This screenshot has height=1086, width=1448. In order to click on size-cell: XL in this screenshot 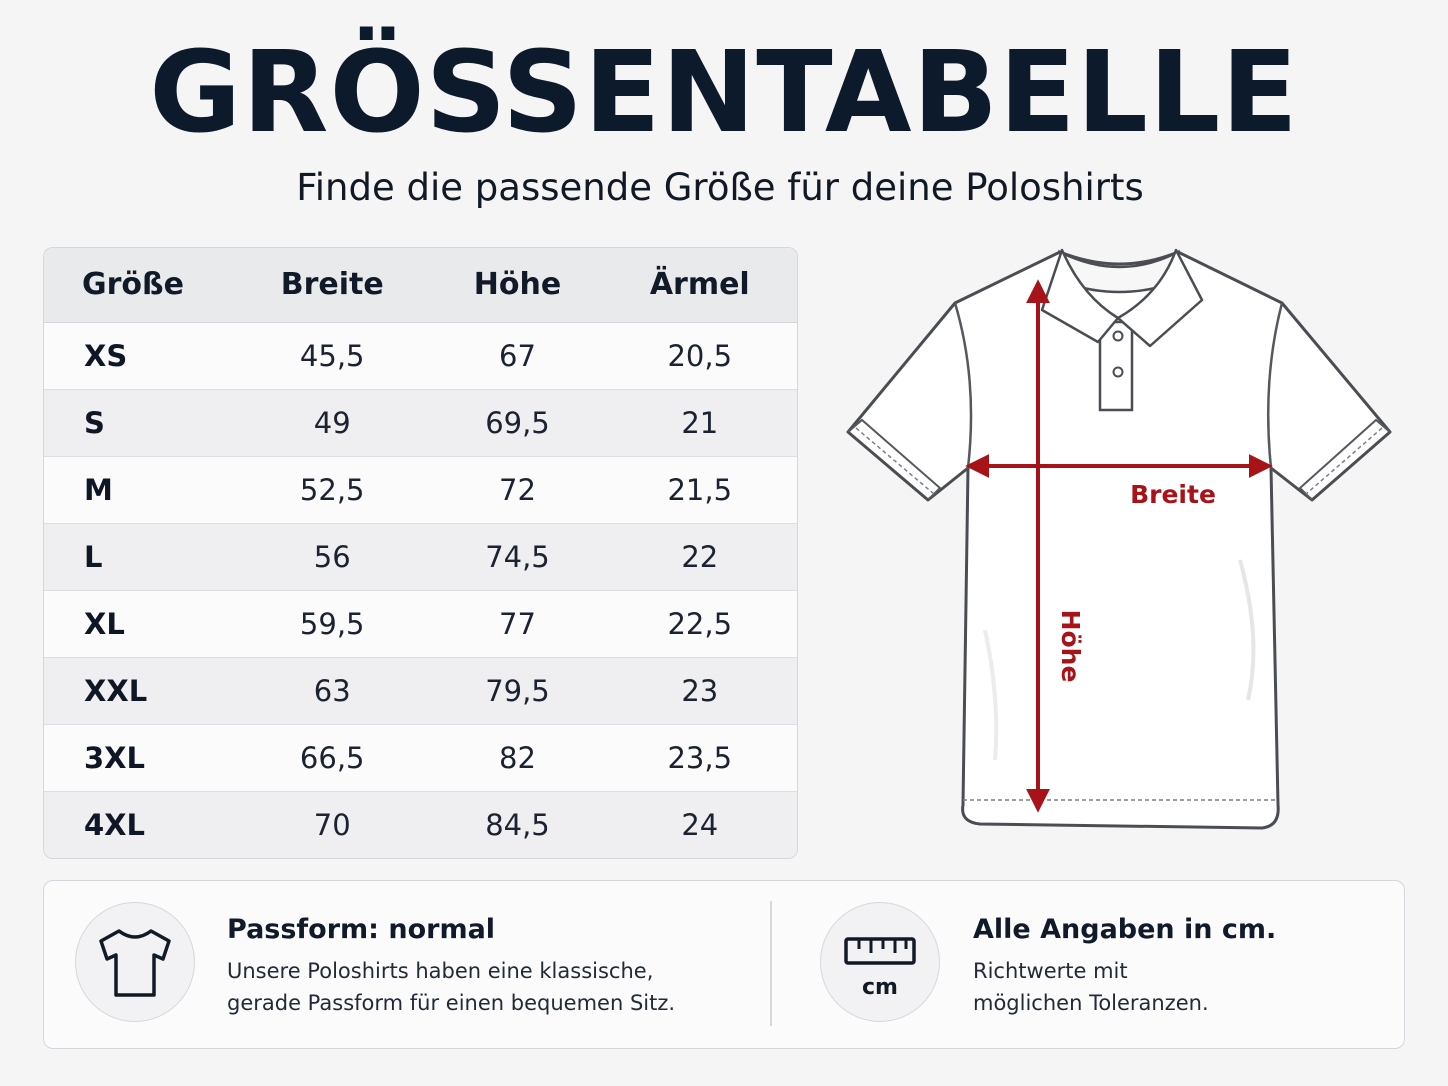, I will do `click(104, 623)`.